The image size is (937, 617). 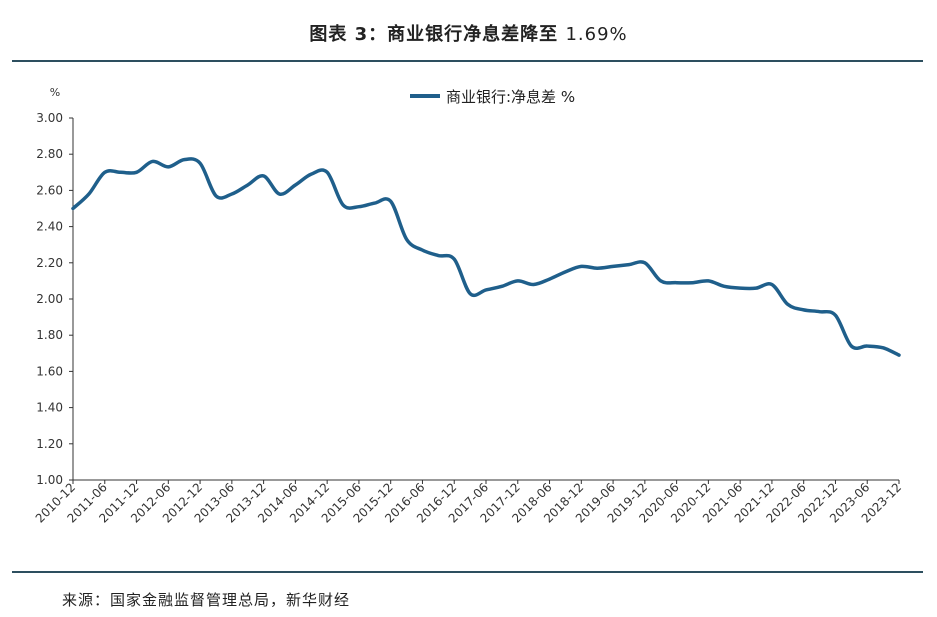 I want to click on chart-title: 图表 3：商业银行净息差降至 1.69%, so click(x=468, y=33).